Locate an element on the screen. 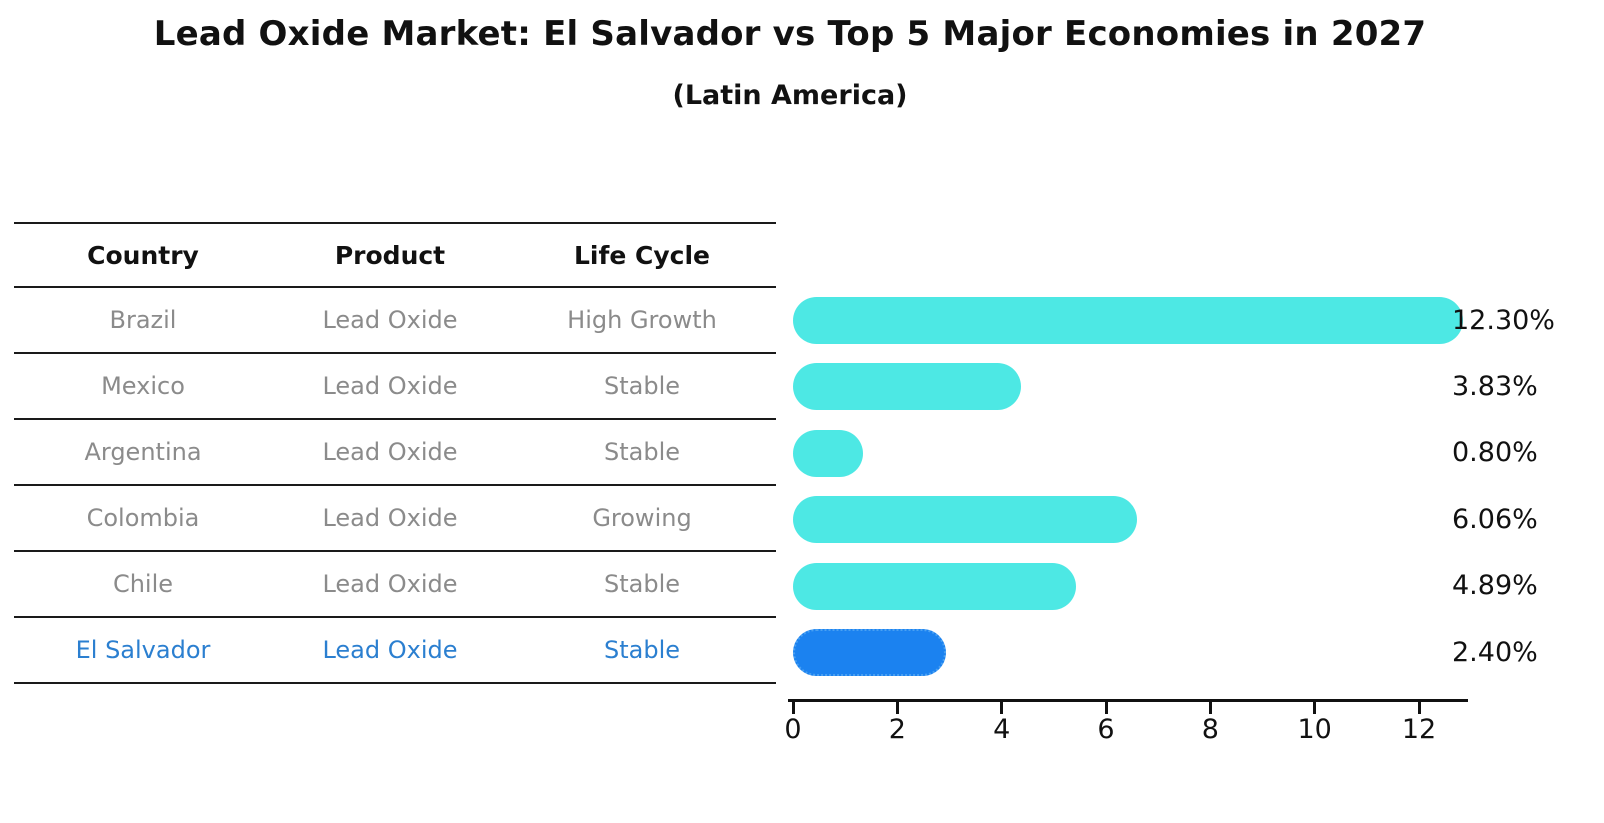 This screenshot has width=1604, height=823. bar-value-label: 12.30% is located at coordinates (1503, 320).